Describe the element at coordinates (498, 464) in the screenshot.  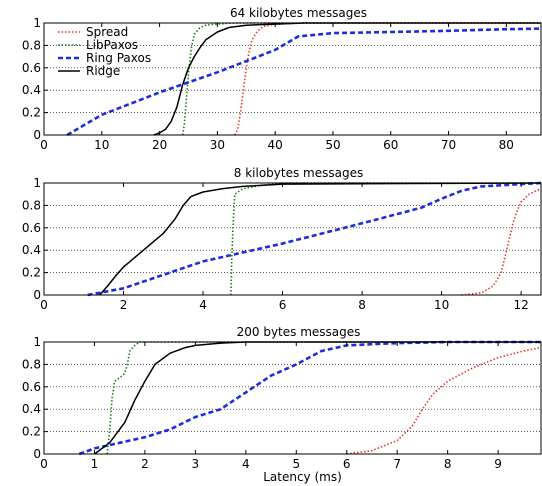
I see `x-tick-label: 9` at that location.